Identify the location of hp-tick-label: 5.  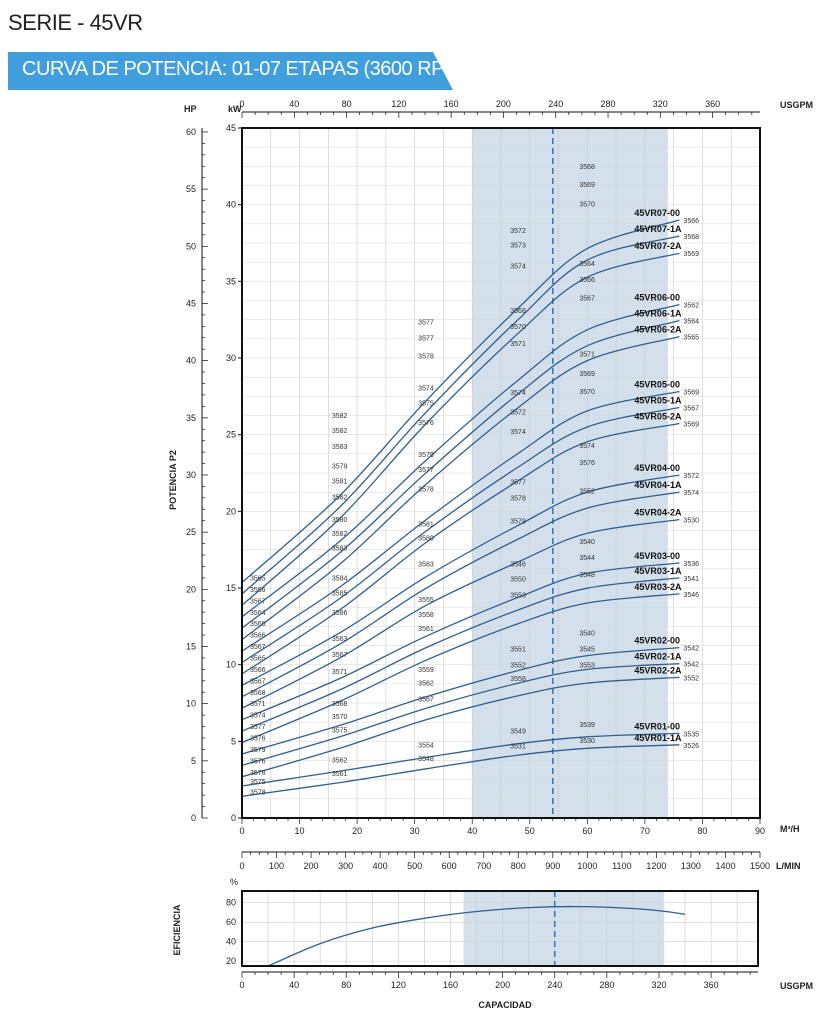
(193, 761).